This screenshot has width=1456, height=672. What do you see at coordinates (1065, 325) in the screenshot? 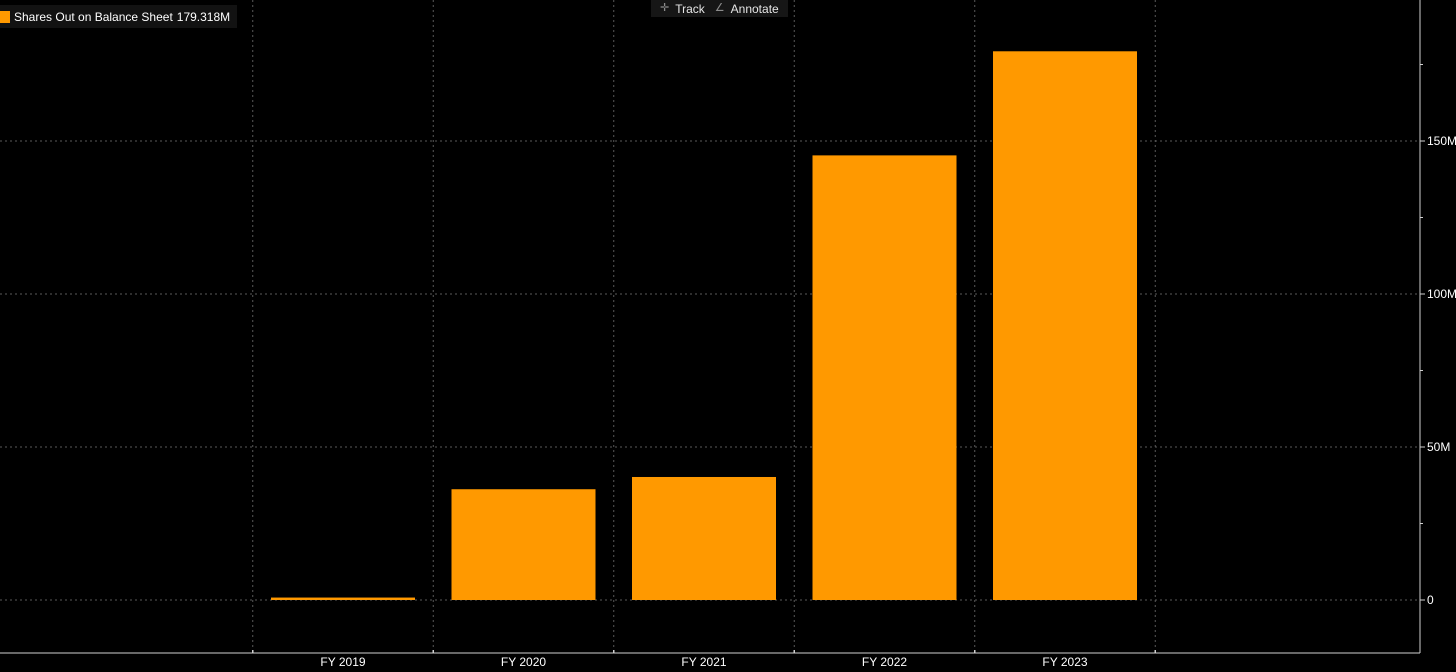
I see `bar-fy-2023` at bounding box center [1065, 325].